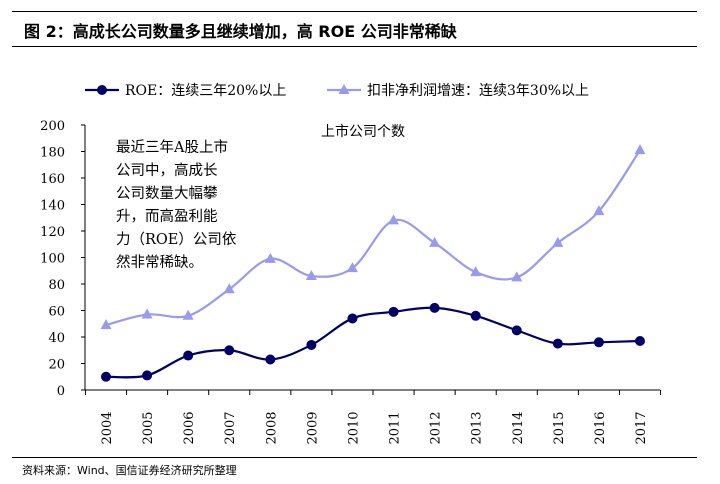  Describe the element at coordinates (159, 262) in the screenshot. I see `annotation-line: 然非常稀缺。` at that location.